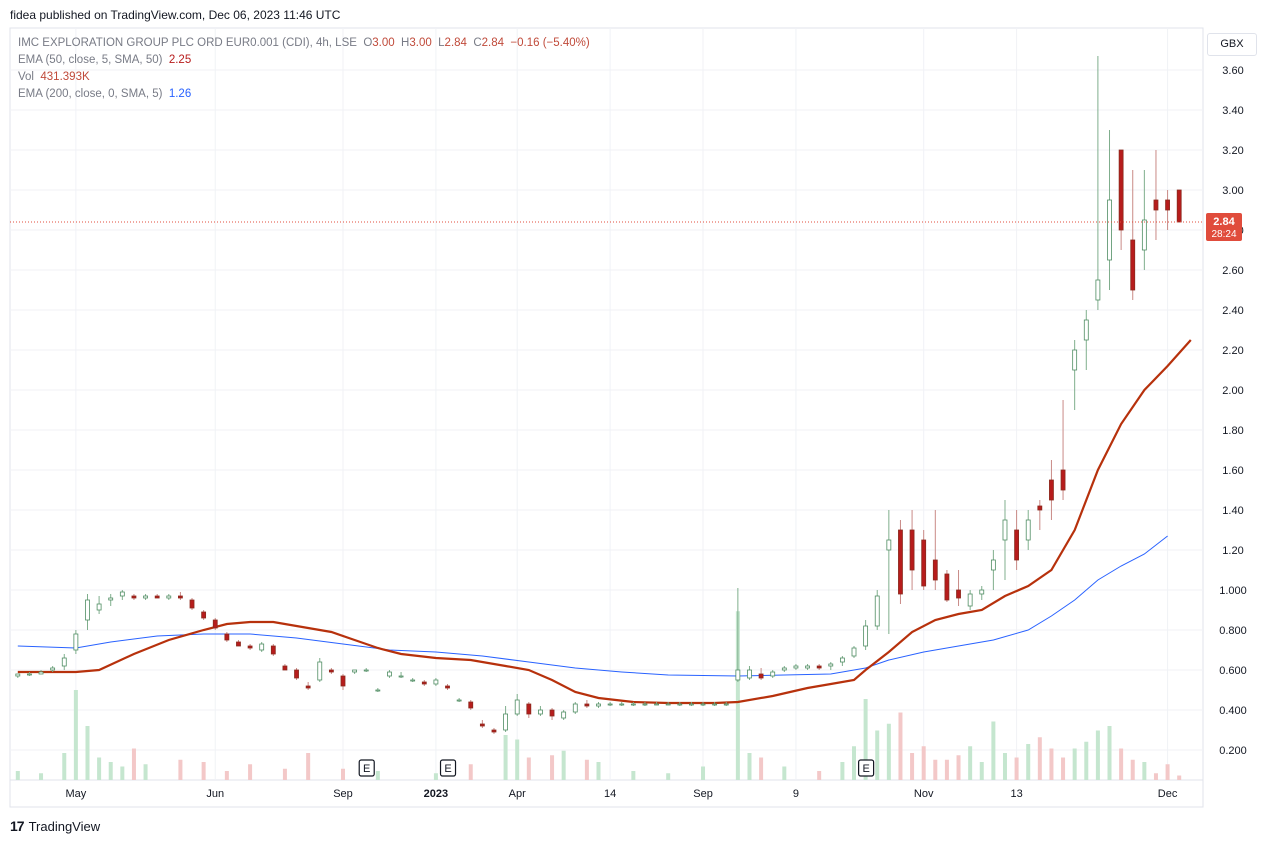 The width and height of the screenshot is (1273, 844). What do you see at coordinates (436, 794) in the screenshot?
I see `x-tick-label: 2023` at bounding box center [436, 794].